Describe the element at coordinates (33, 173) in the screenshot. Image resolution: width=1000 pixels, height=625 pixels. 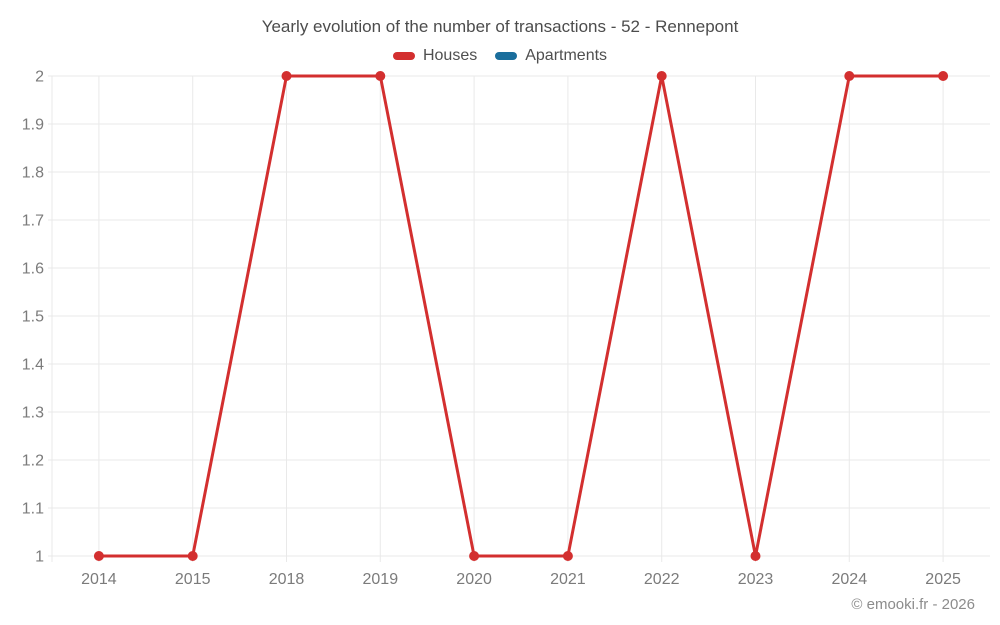
I see `y-axis-label: 1.8` at that location.